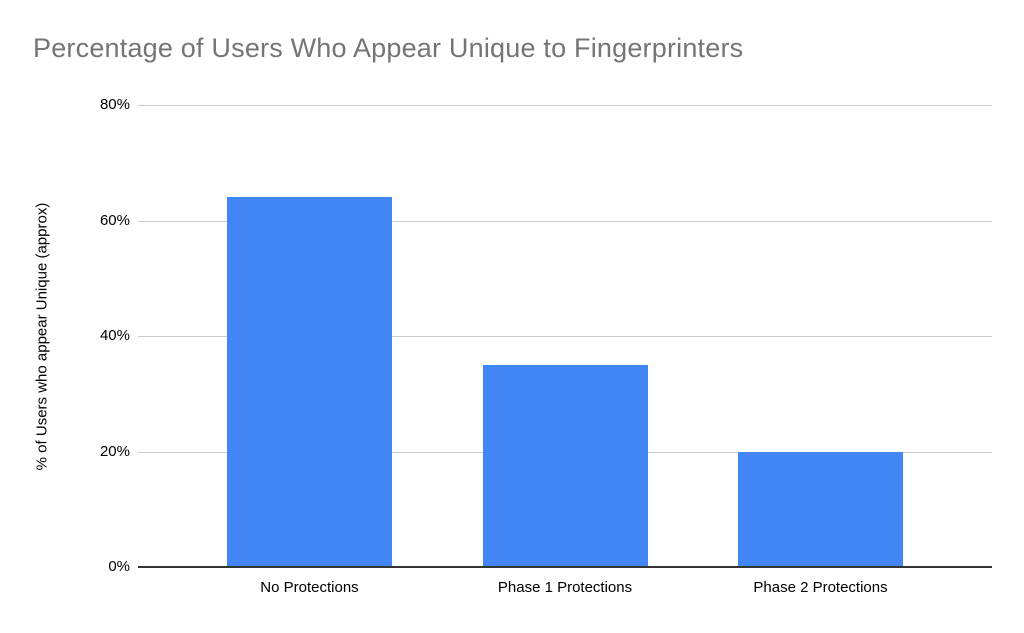  Describe the element at coordinates (42, 336) in the screenshot. I see `y-axis-title-text: % of Users who appear Unique (approx)` at that location.